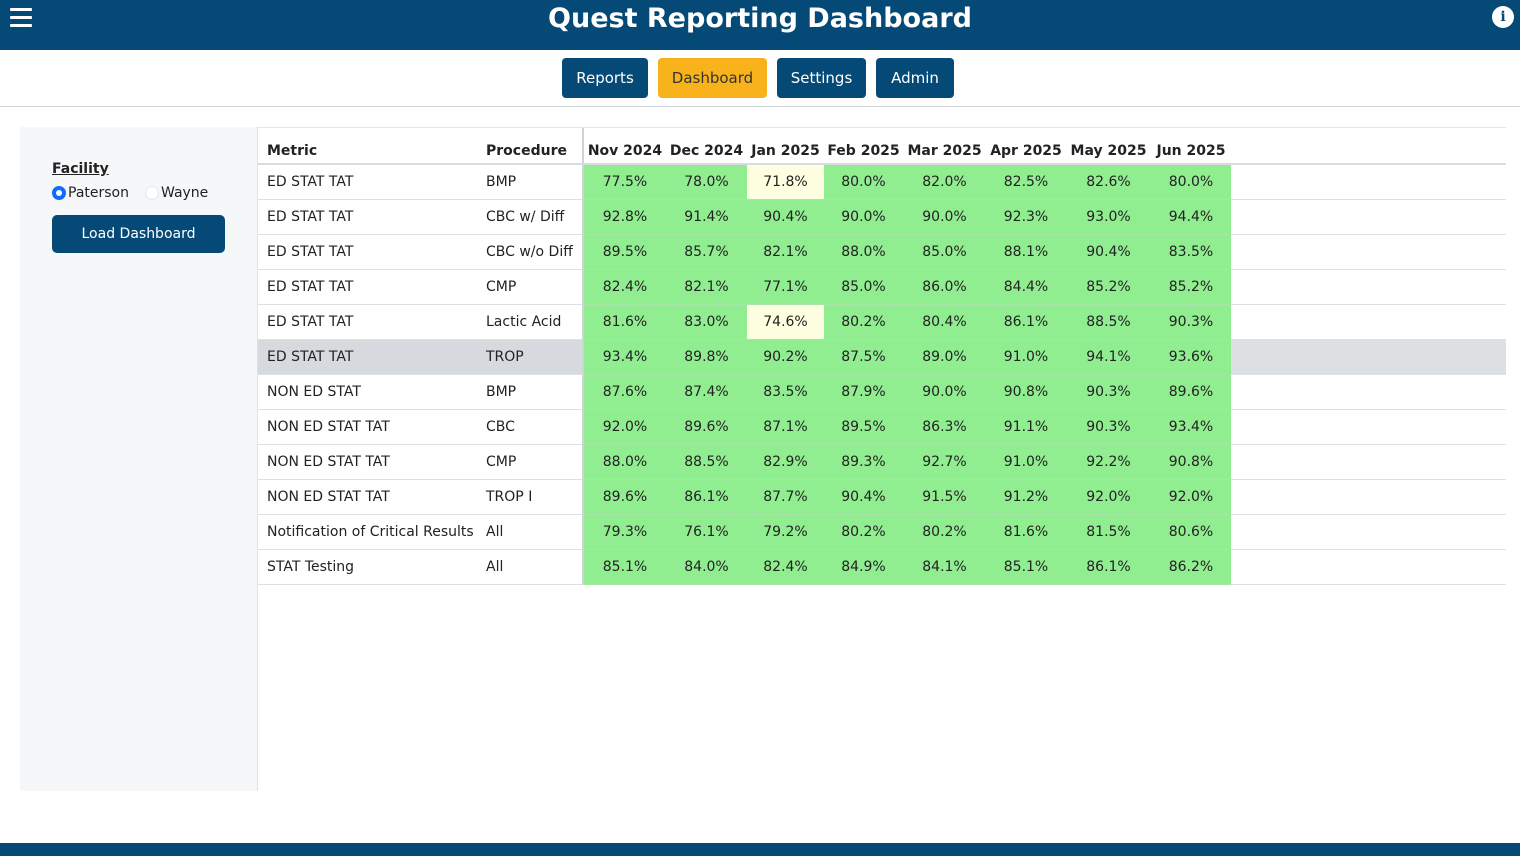 This screenshot has width=1520, height=856. What do you see at coordinates (785, 287) in the screenshot?
I see `cell-value: 77.1%` at bounding box center [785, 287].